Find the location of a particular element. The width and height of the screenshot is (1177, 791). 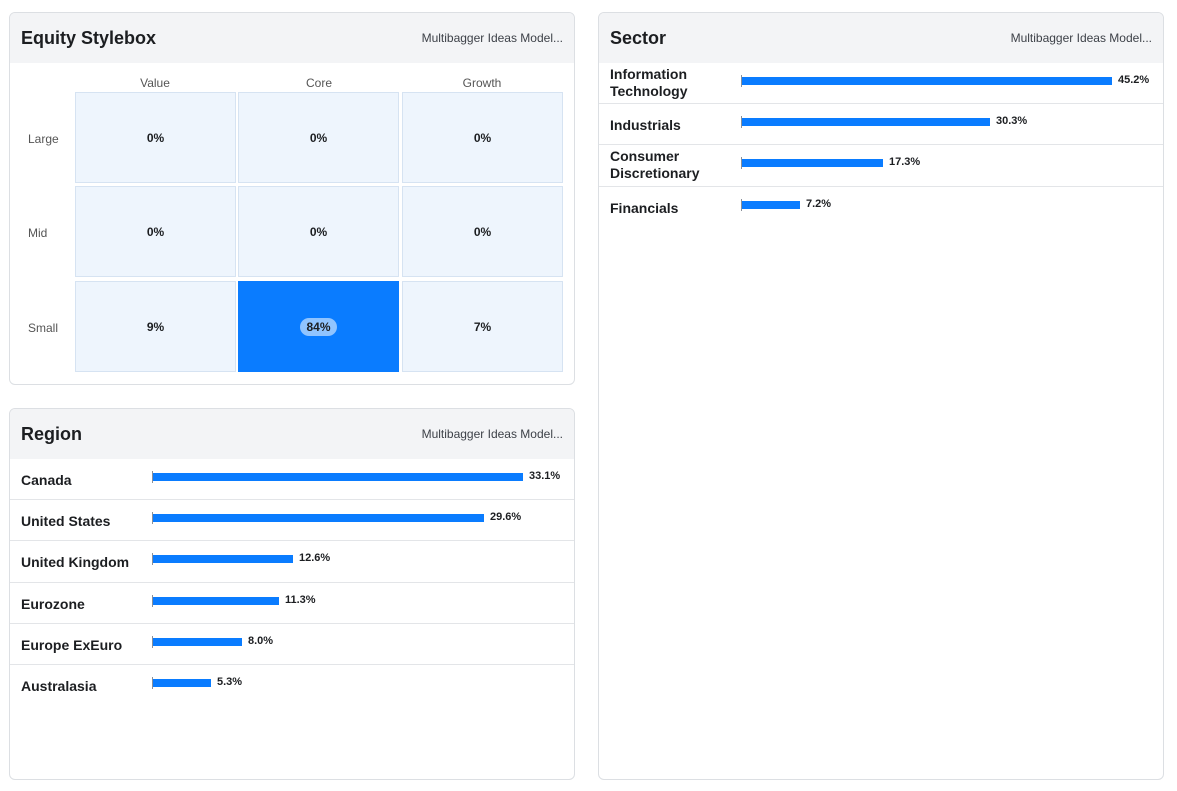

stylebox-cell-small-core: 84% is located at coordinates (318, 326).